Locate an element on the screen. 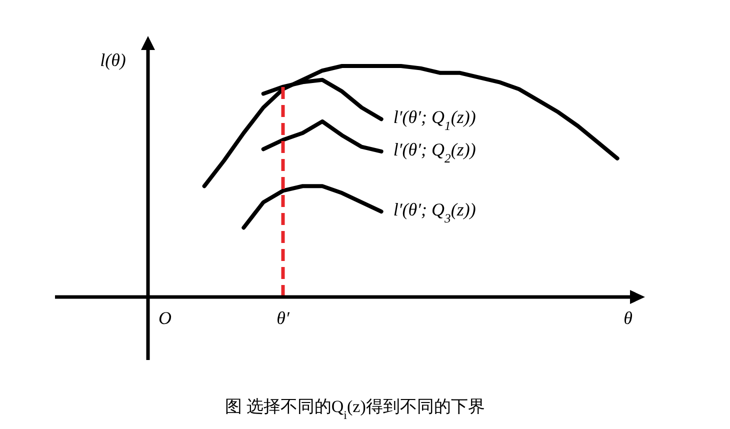 Image resolution: width=730 pixels, height=429 pixels. x-axis-title: θ is located at coordinates (628, 318).